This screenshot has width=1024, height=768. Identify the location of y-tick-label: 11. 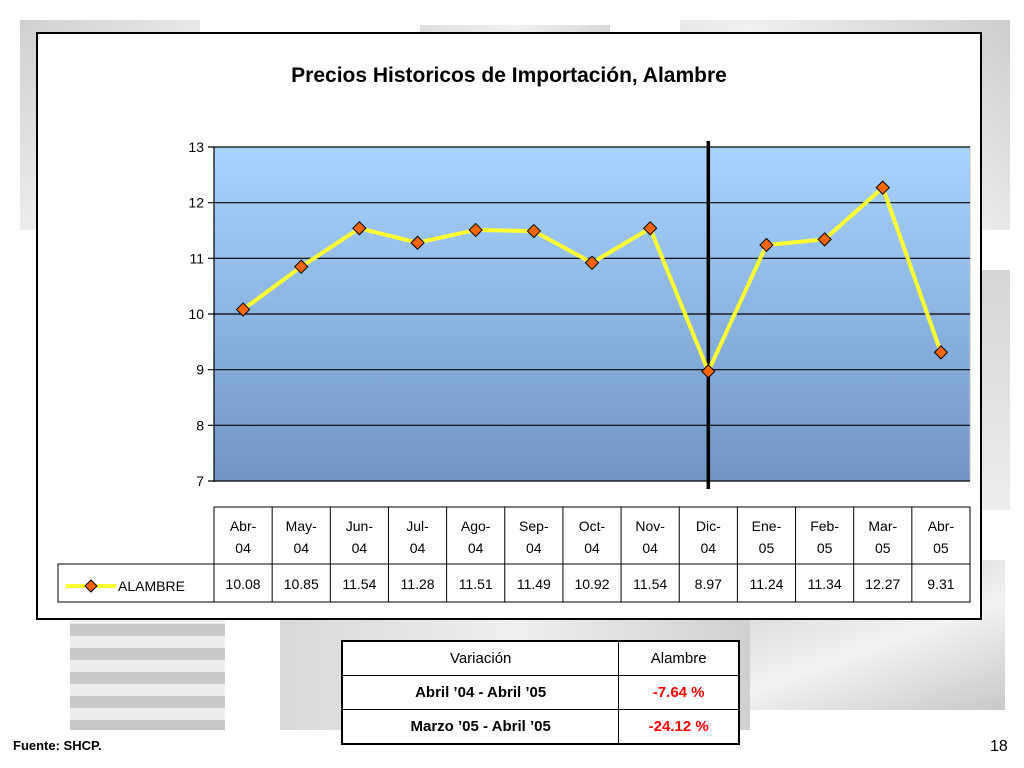
(196, 258).